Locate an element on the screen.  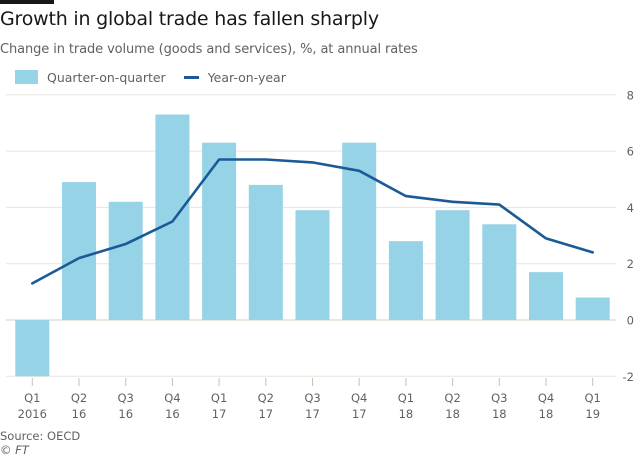
x-tick-label-year: 19 is located at coordinates (592, 414).